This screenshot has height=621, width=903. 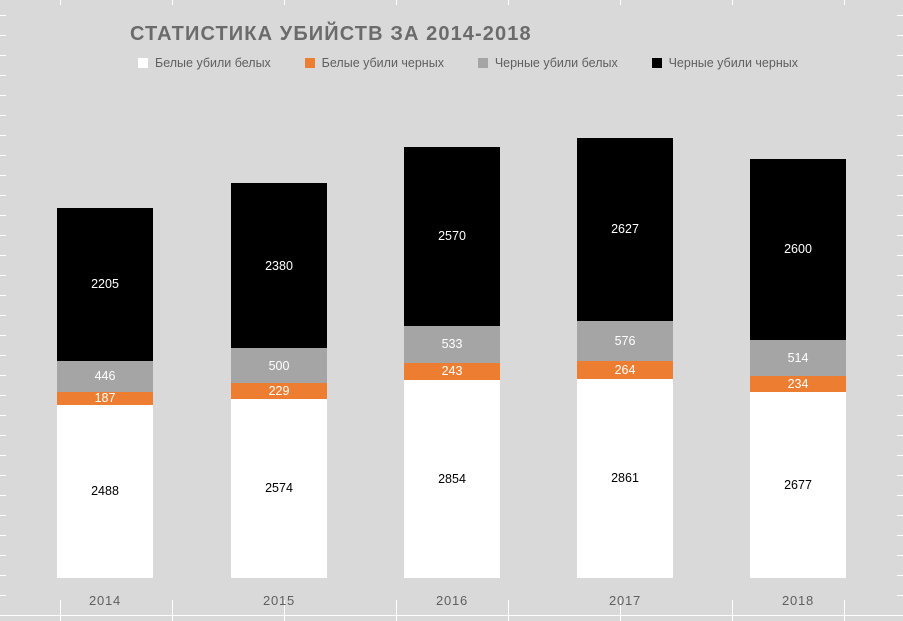 I want to click on bar-segment-4: 2205, so click(x=105, y=284).